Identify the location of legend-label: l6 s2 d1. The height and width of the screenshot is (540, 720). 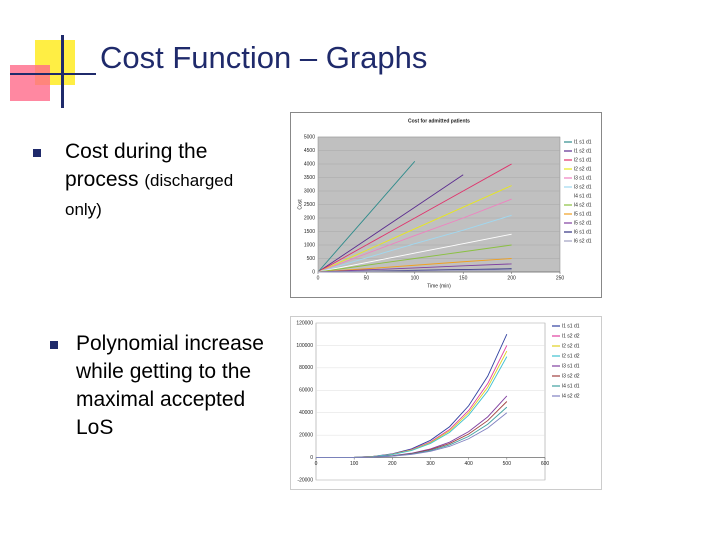
(583, 241).